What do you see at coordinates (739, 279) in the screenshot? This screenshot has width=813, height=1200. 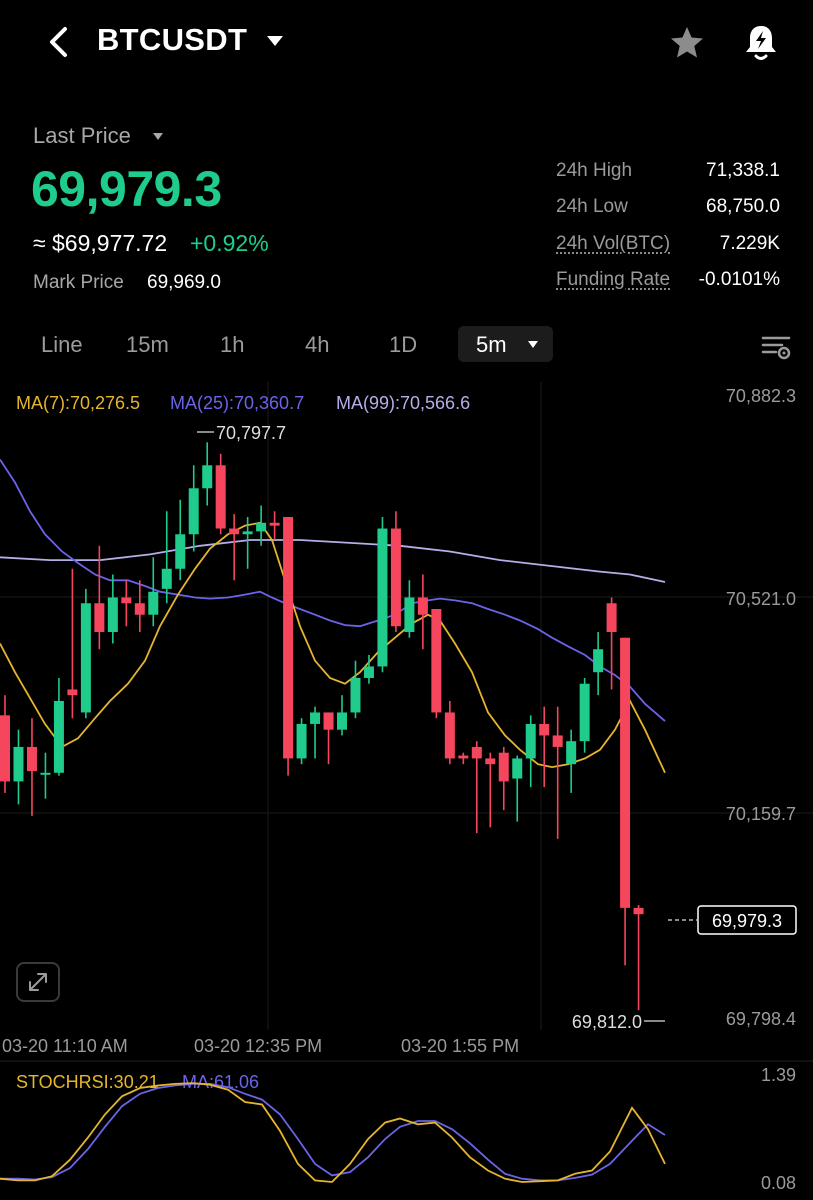 I see `stat-funding-rate-value: -0.0101%` at bounding box center [739, 279].